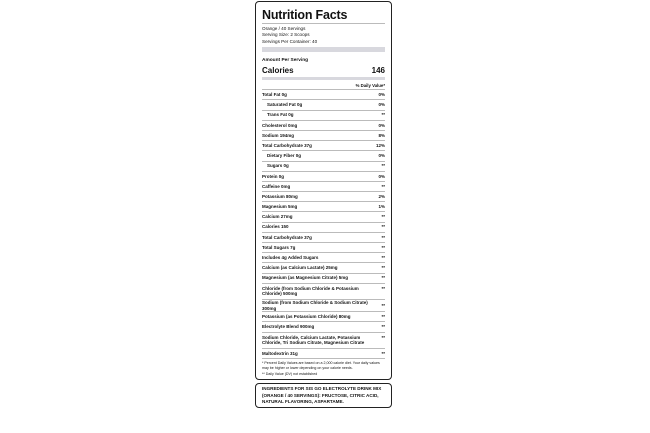 This screenshot has height=433, width=650. I want to click on nutrient-label: Cholesterol 0mg, so click(280, 125).